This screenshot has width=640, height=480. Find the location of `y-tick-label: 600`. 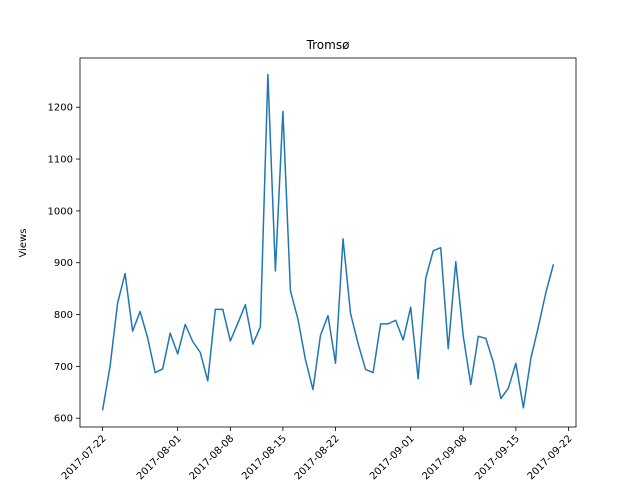

y-tick-label: 600 is located at coordinates (63, 419).